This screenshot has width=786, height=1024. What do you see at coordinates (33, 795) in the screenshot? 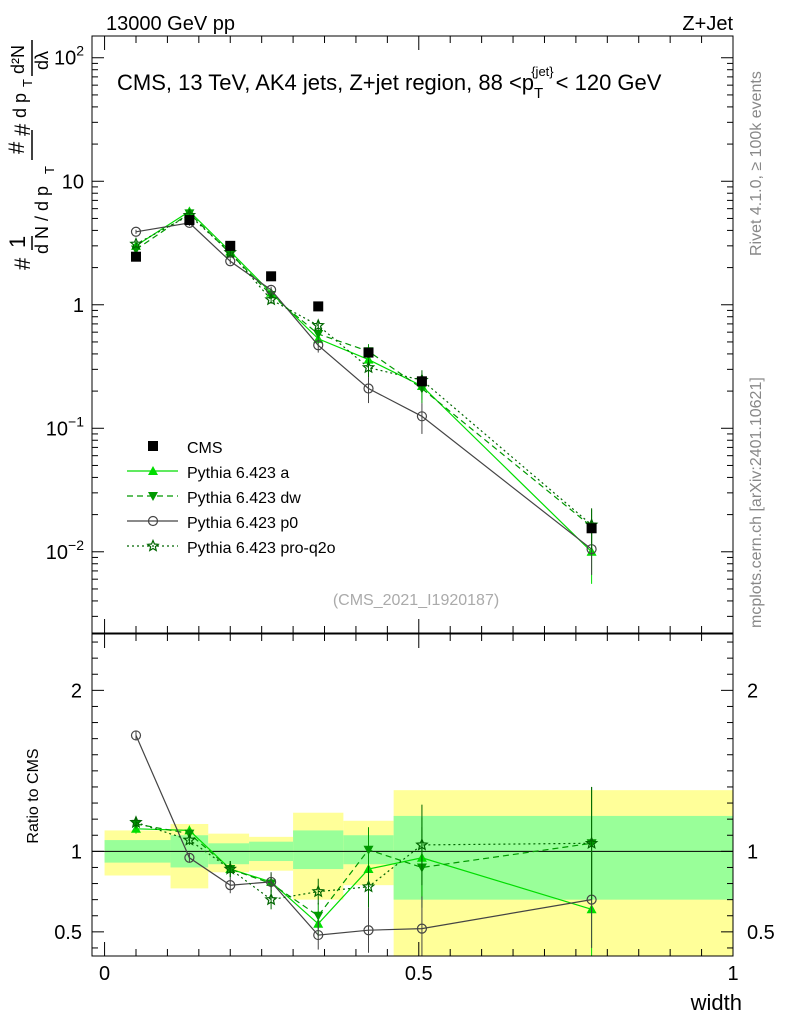
I see `ratio-ylabel: Ratio to CMS` at bounding box center [33, 795].